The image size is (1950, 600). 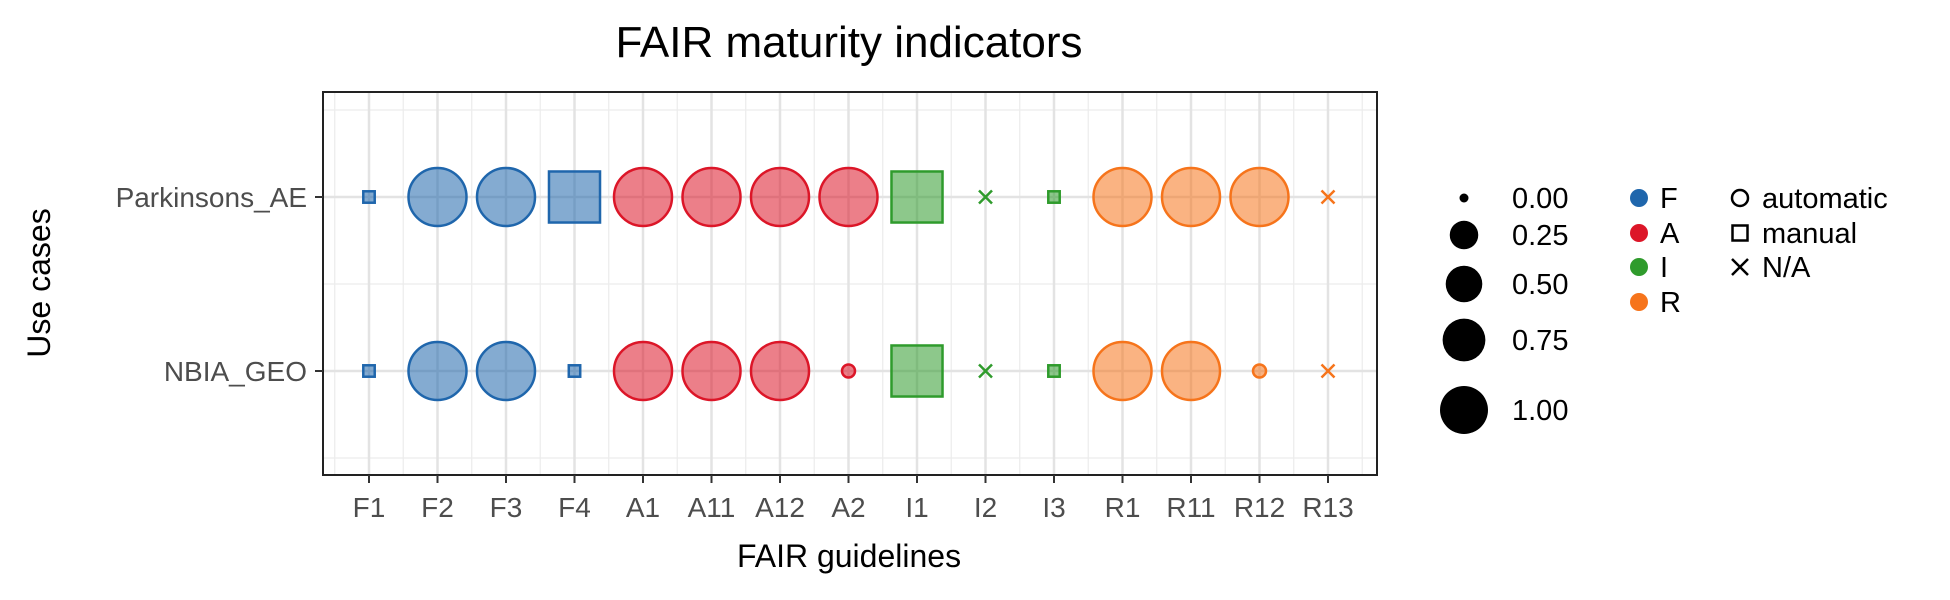 What do you see at coordinates (1540, 285) in the screenshot?
I see `size-legend-label: 0.50` at bounding box center [1540, 285].